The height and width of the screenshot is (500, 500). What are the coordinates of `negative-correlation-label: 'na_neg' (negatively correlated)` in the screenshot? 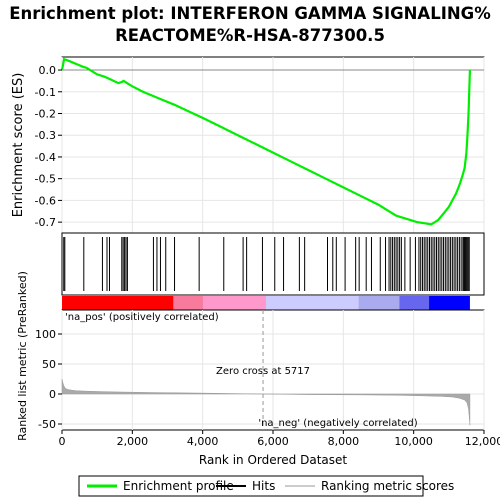 It's located at (337, 423).